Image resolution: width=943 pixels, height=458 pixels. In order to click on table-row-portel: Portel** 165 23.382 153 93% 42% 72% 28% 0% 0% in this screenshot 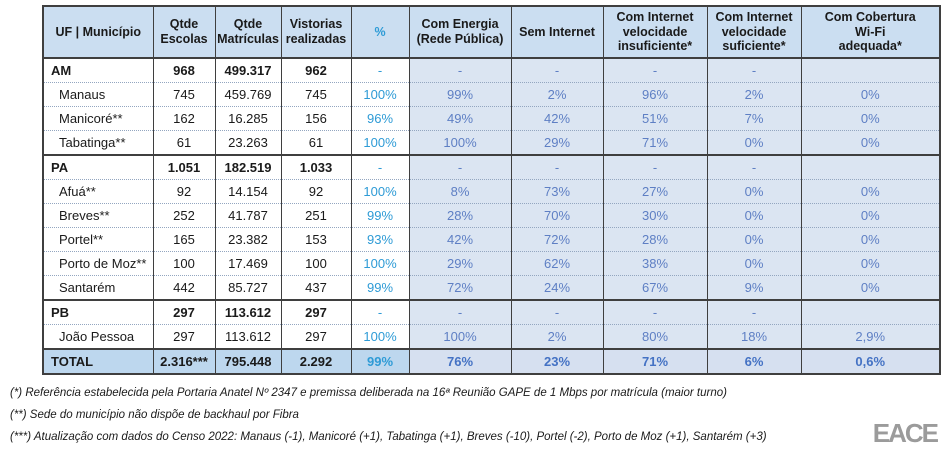, I will do `click(491, 239)`.